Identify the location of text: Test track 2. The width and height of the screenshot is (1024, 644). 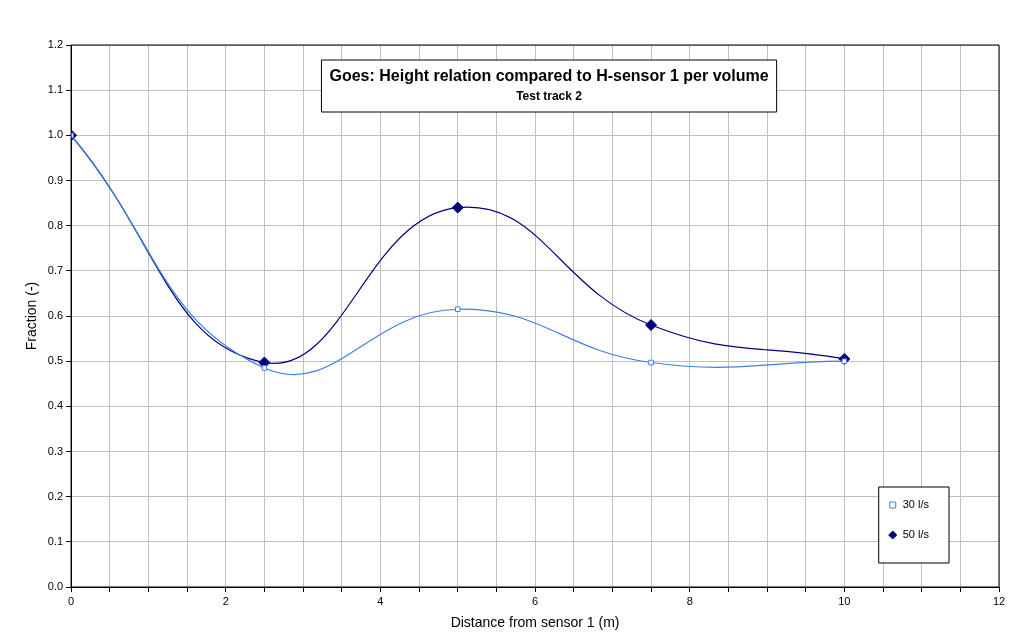
(549, 96).